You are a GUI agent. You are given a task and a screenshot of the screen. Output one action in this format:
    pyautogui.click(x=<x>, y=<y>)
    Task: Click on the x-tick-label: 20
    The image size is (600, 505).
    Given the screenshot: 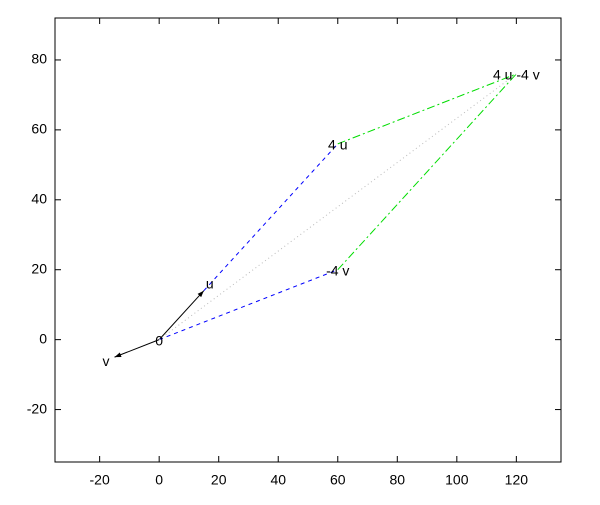 What is the action you would take?
    pyautogui.click(x=219, y=480)
    